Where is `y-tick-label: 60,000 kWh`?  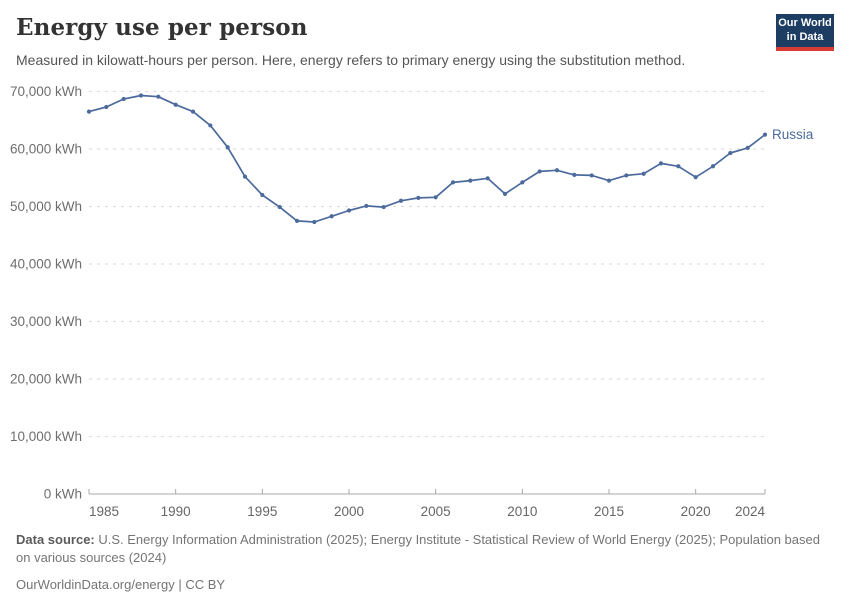 y-tick-label: 60,000 kWh is located at coordinates (46, 149).